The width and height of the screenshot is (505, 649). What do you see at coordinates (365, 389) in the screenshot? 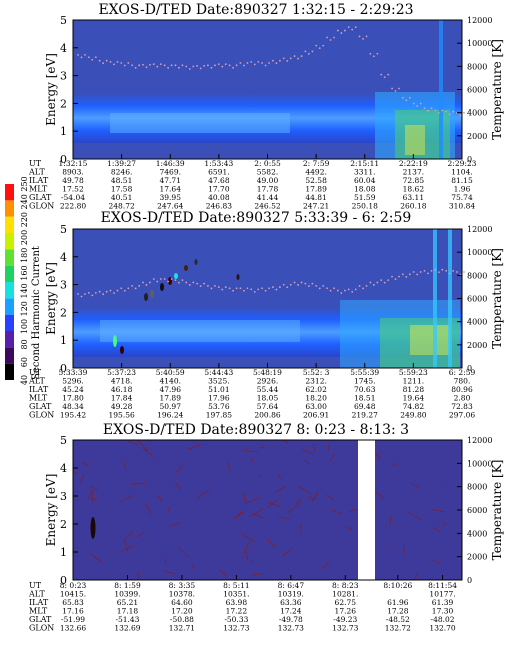
I see `ephemeris-cell: 70.63` at bounding box center [365, 389].